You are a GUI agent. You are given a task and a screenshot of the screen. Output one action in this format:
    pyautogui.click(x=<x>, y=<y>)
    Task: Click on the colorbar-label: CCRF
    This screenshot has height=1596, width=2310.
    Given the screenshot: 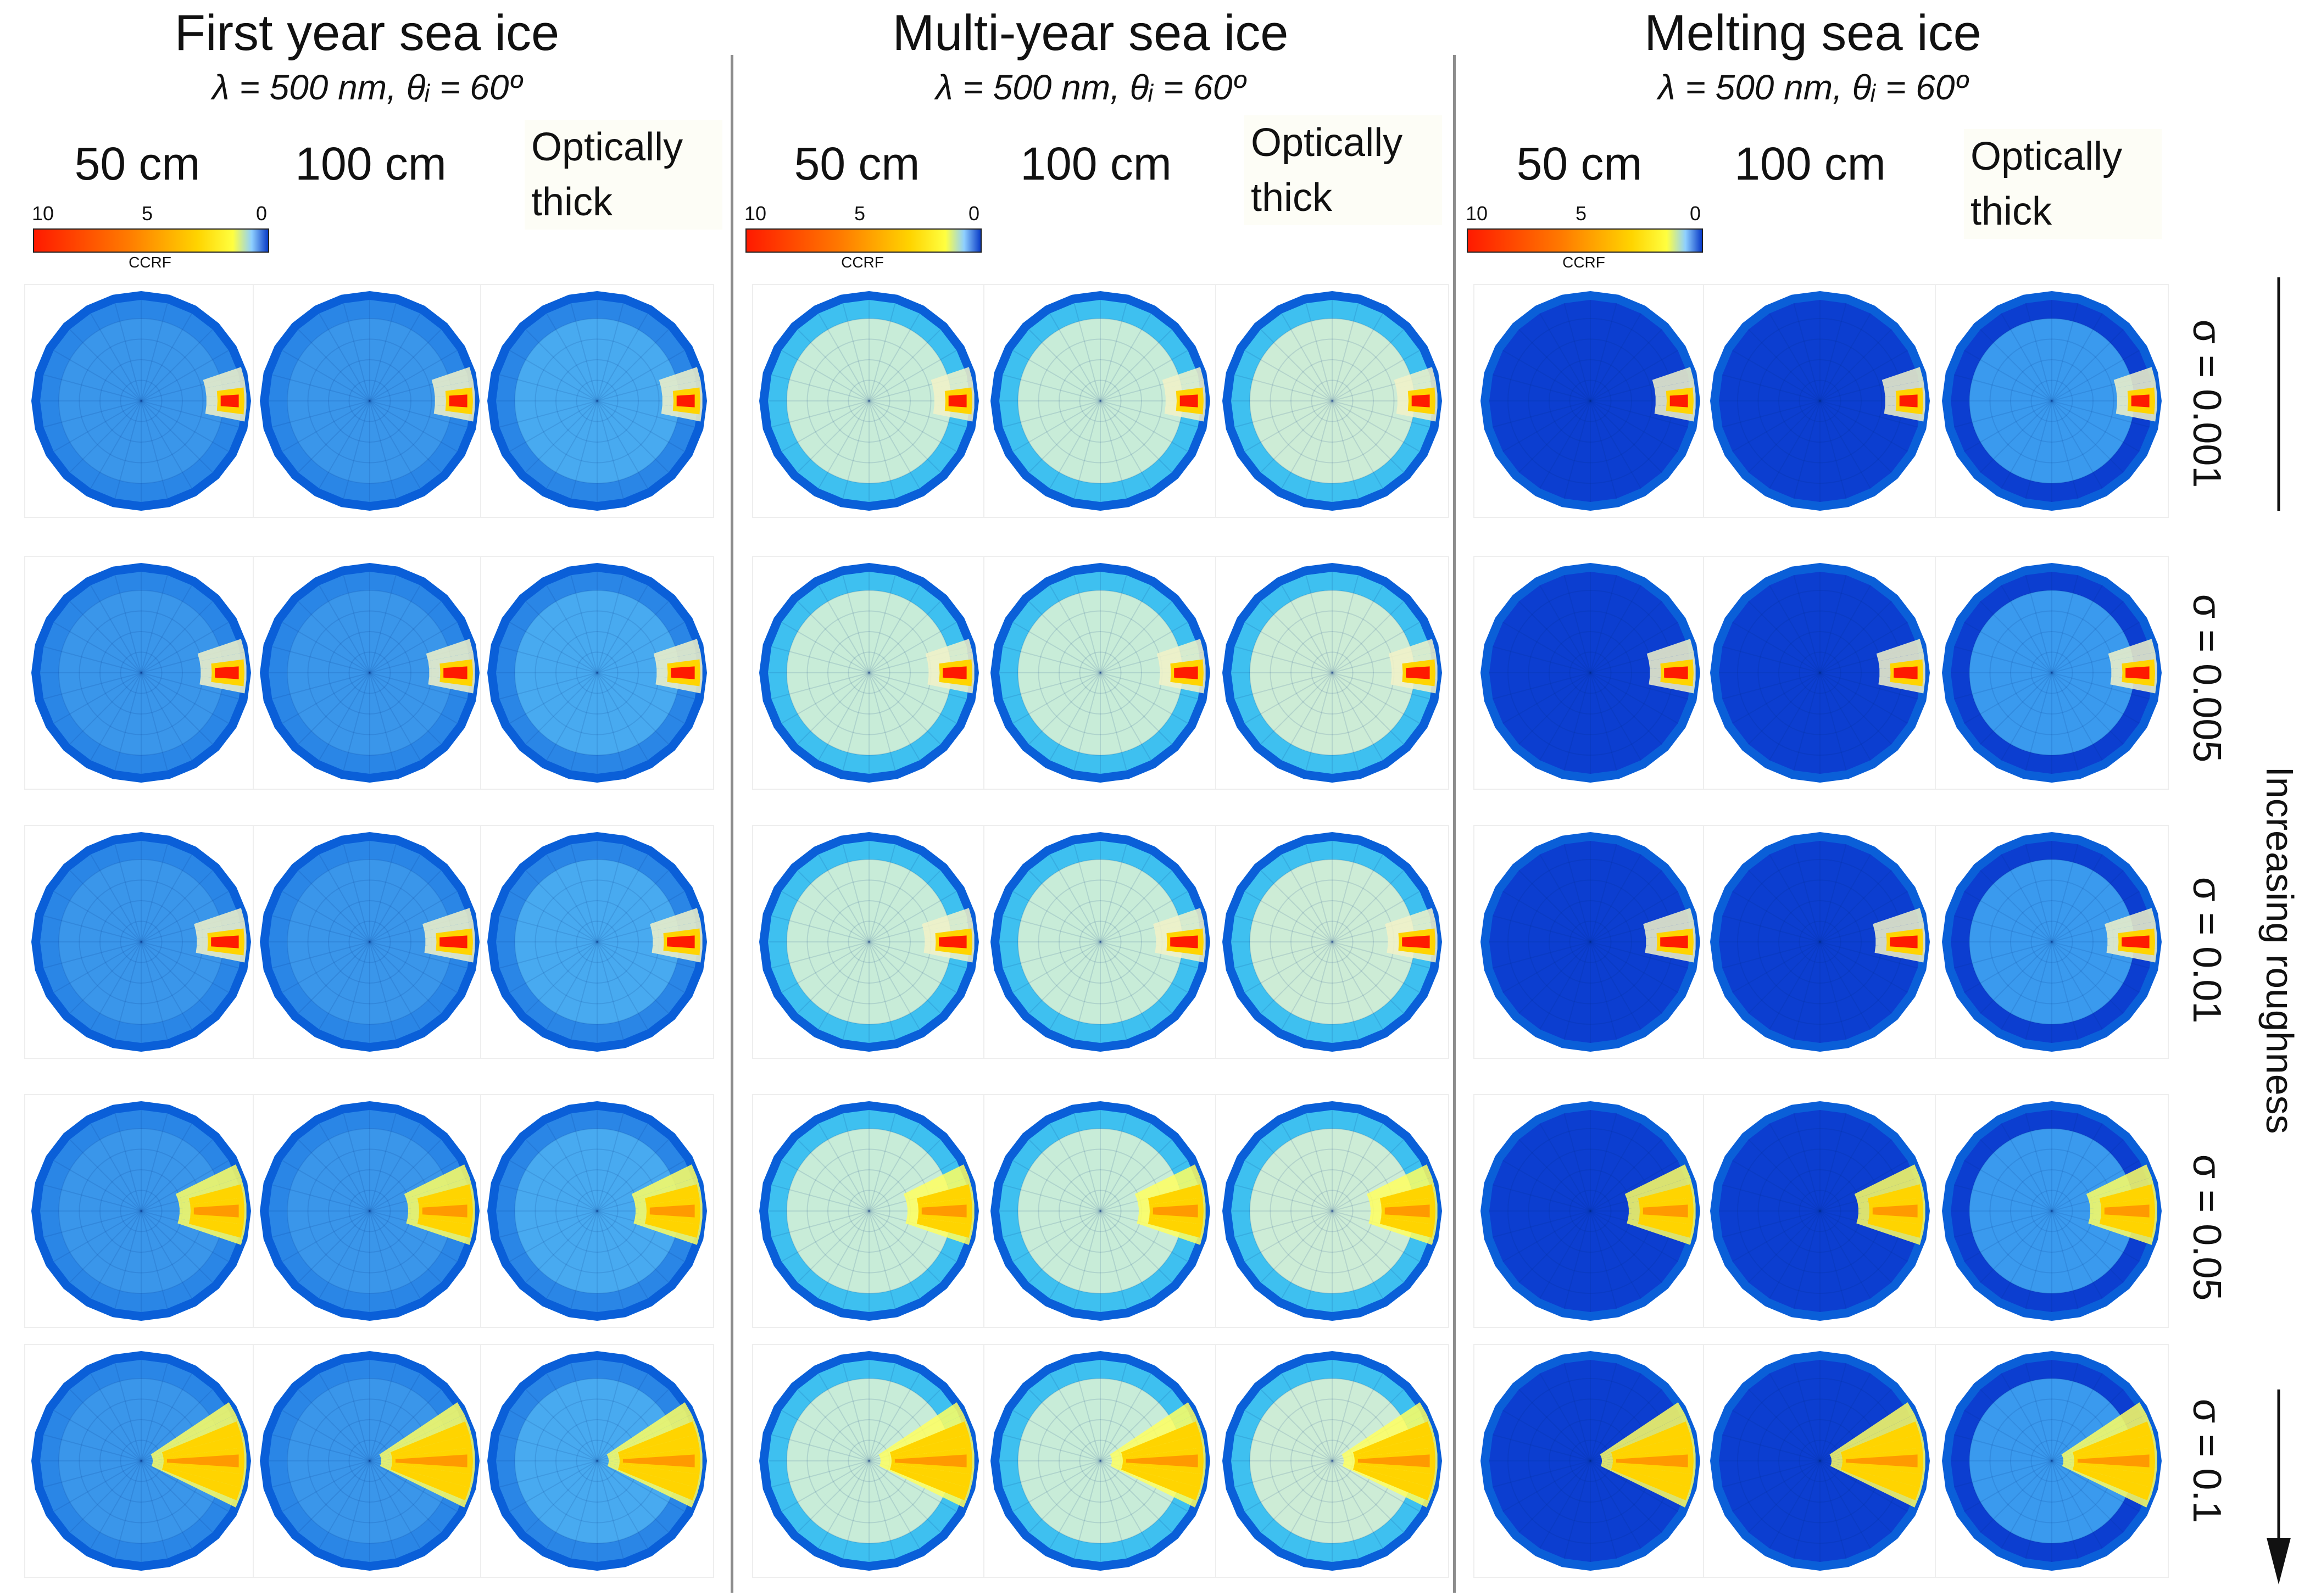 What is the action you would take?
    pyautogui.click(x=863, y=262)
    